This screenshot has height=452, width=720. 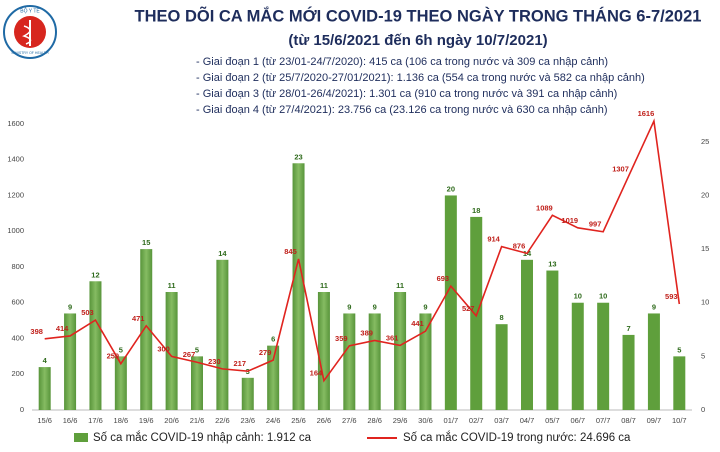 I want to click on bar-label: 4, so click(x=45, y=360).